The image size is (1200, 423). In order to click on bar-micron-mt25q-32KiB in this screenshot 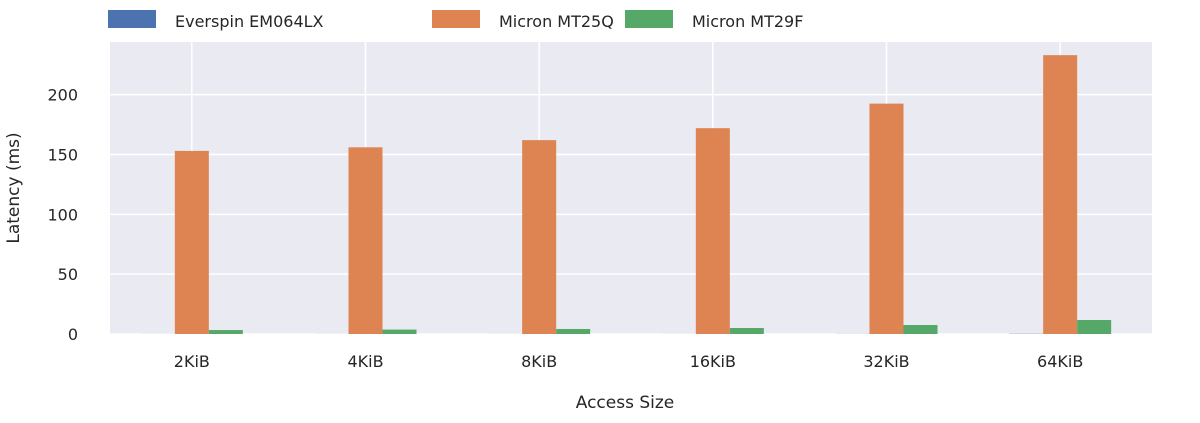, I will do `click(887, 219)`.